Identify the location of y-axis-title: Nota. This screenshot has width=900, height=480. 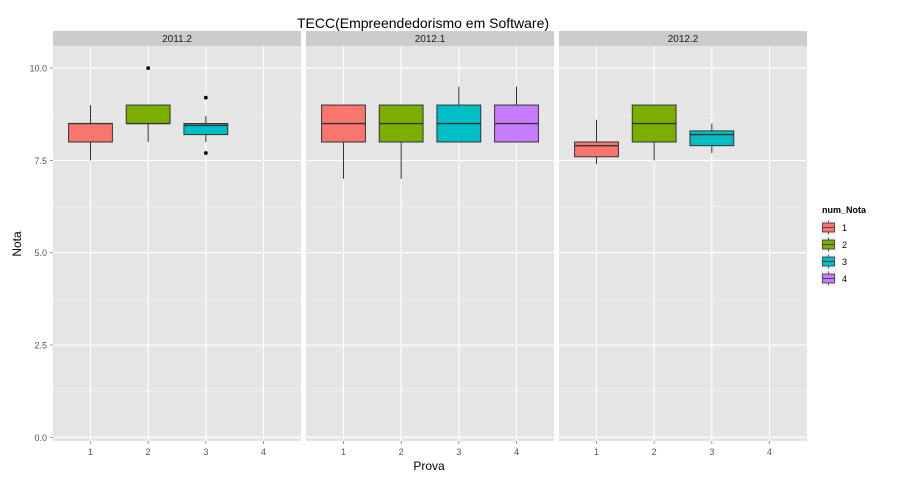
(17, 244).